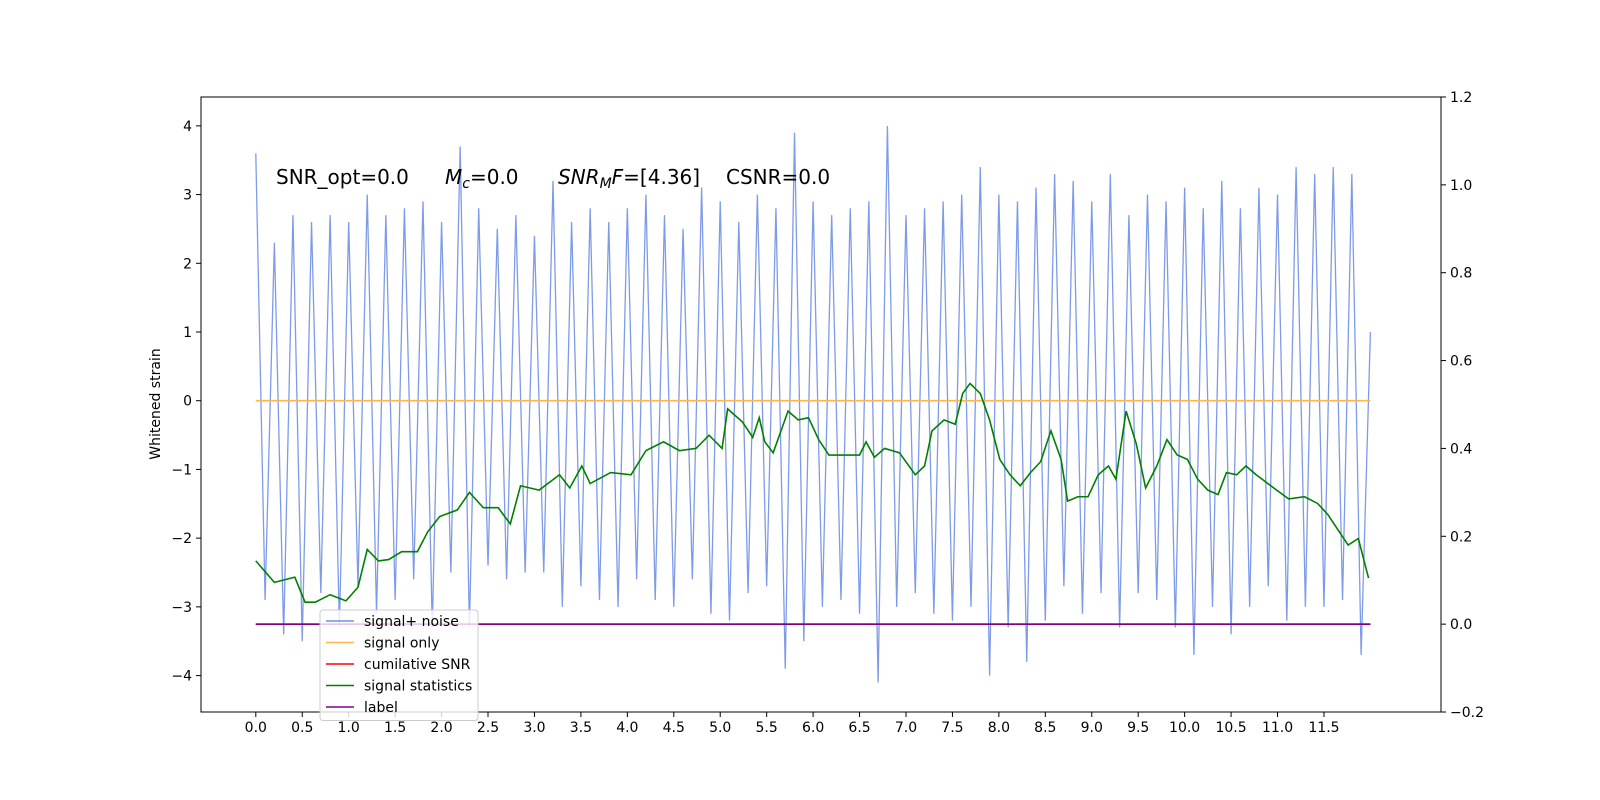  What do you see at coordinates (349, 728) in the screenshot?
I see `x-tick-label: 1.0` at bounding box center [349, 728].